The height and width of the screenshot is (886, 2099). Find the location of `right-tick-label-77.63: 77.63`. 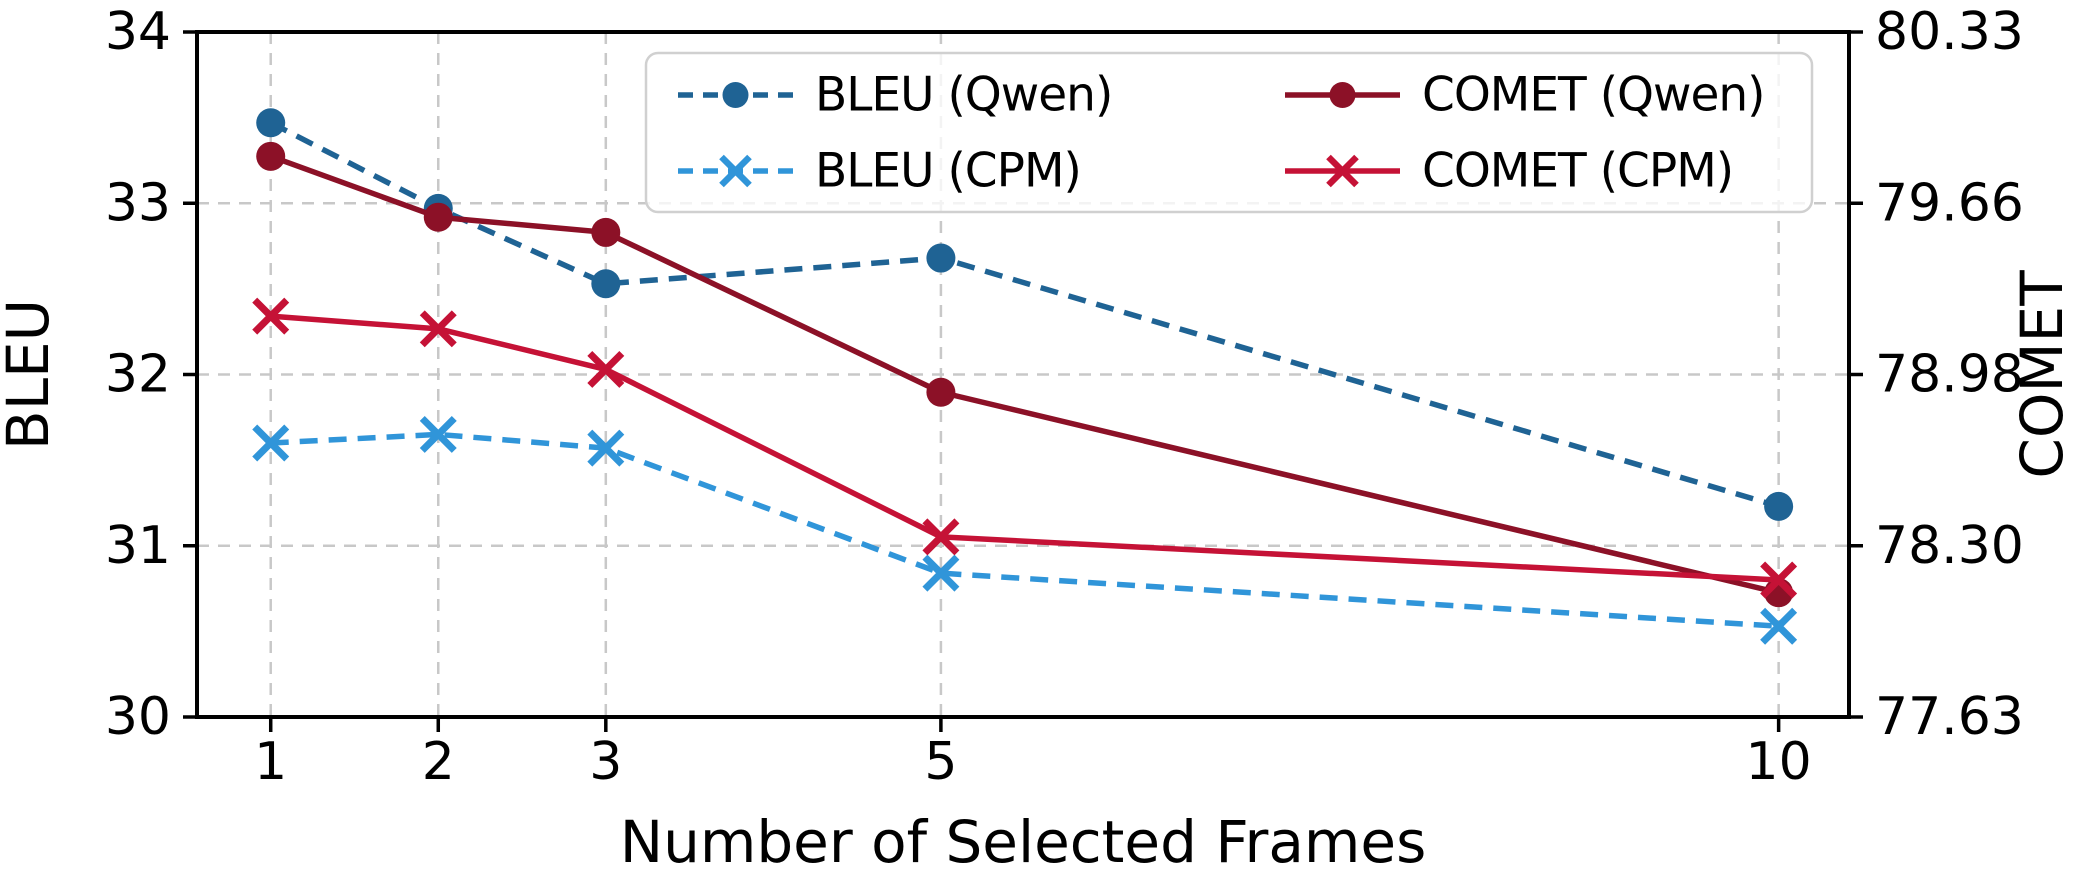

right-tick-label-77.63: 77.63 is located at coordinates (1949, 717).